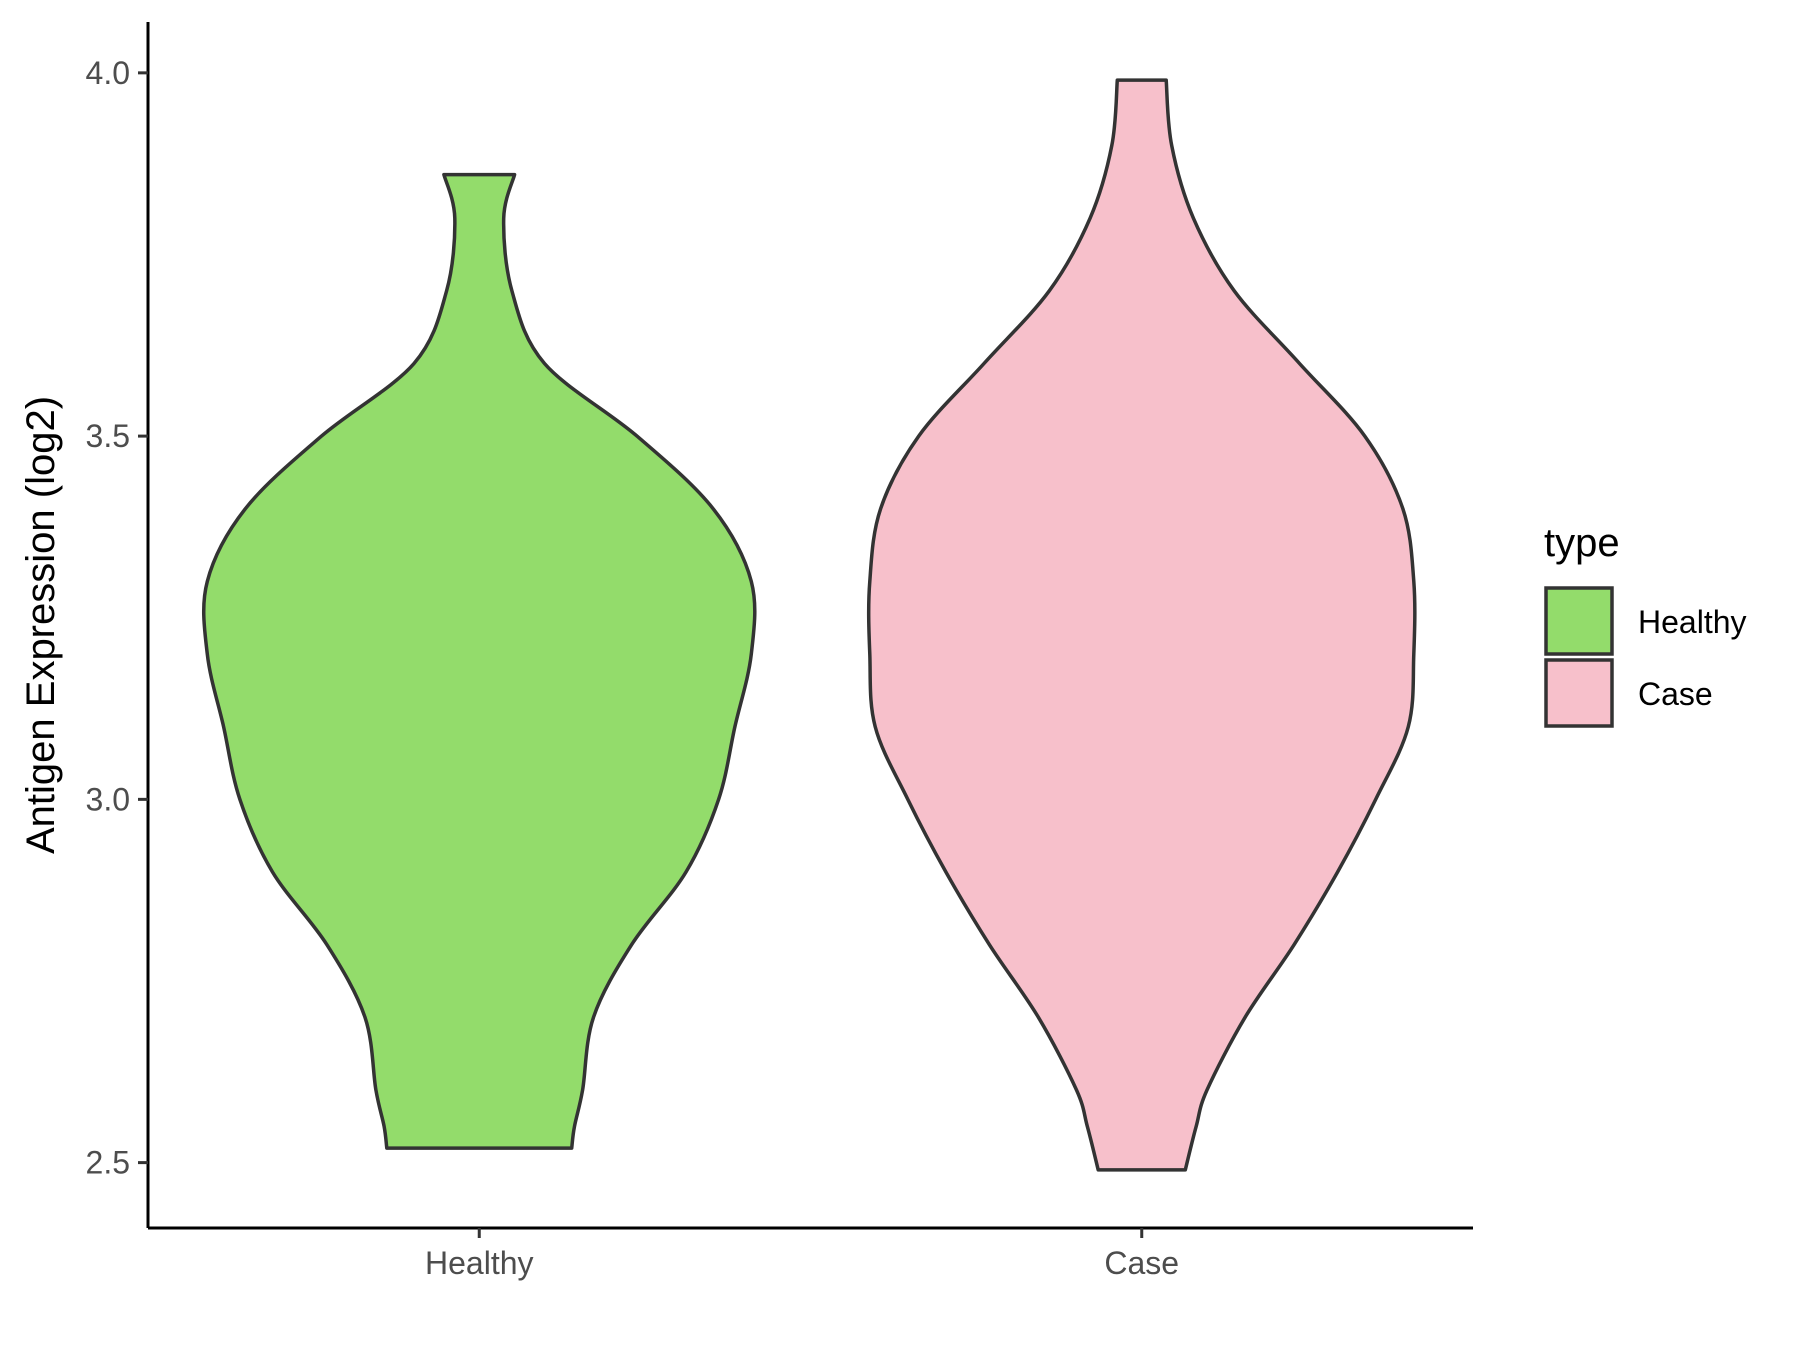  Describe the element at coordinates (1692, 622) in the screenshot. I see `legend-label-healthy: Healthy` at that location.